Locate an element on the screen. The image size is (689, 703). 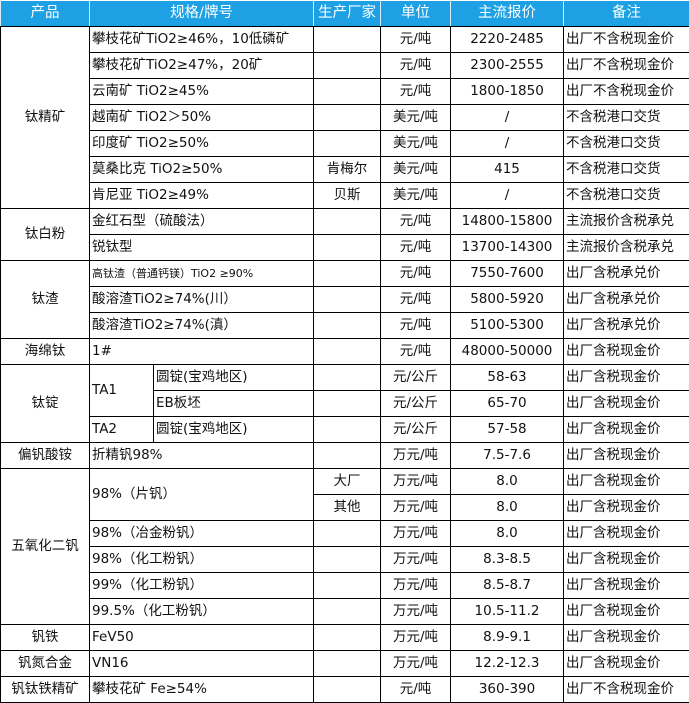
price-cell: 7550-7600 is located at coordinates (507, 273).